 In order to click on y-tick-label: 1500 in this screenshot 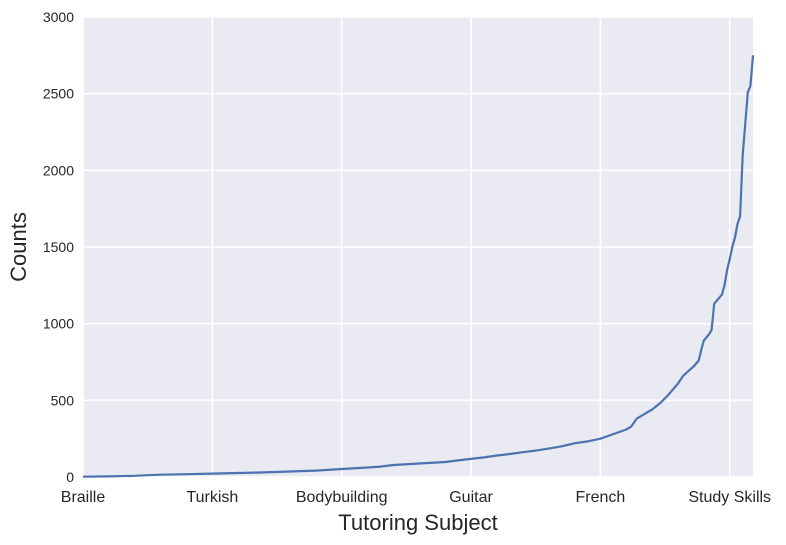, I will do `click(58, 247)`.